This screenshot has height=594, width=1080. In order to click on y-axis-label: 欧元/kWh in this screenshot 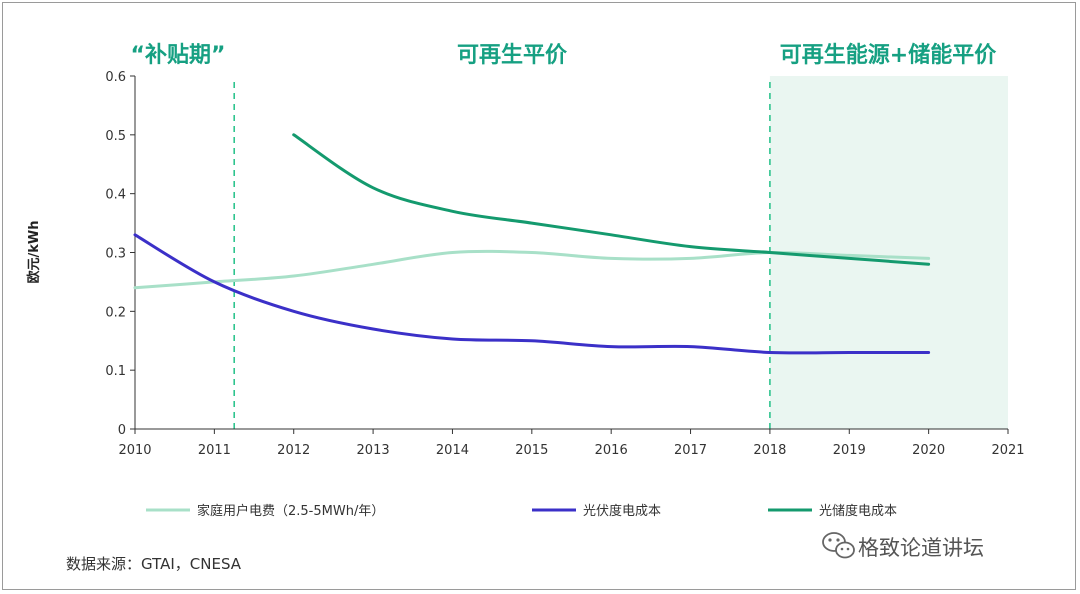, I will do `click(34, 252)`.